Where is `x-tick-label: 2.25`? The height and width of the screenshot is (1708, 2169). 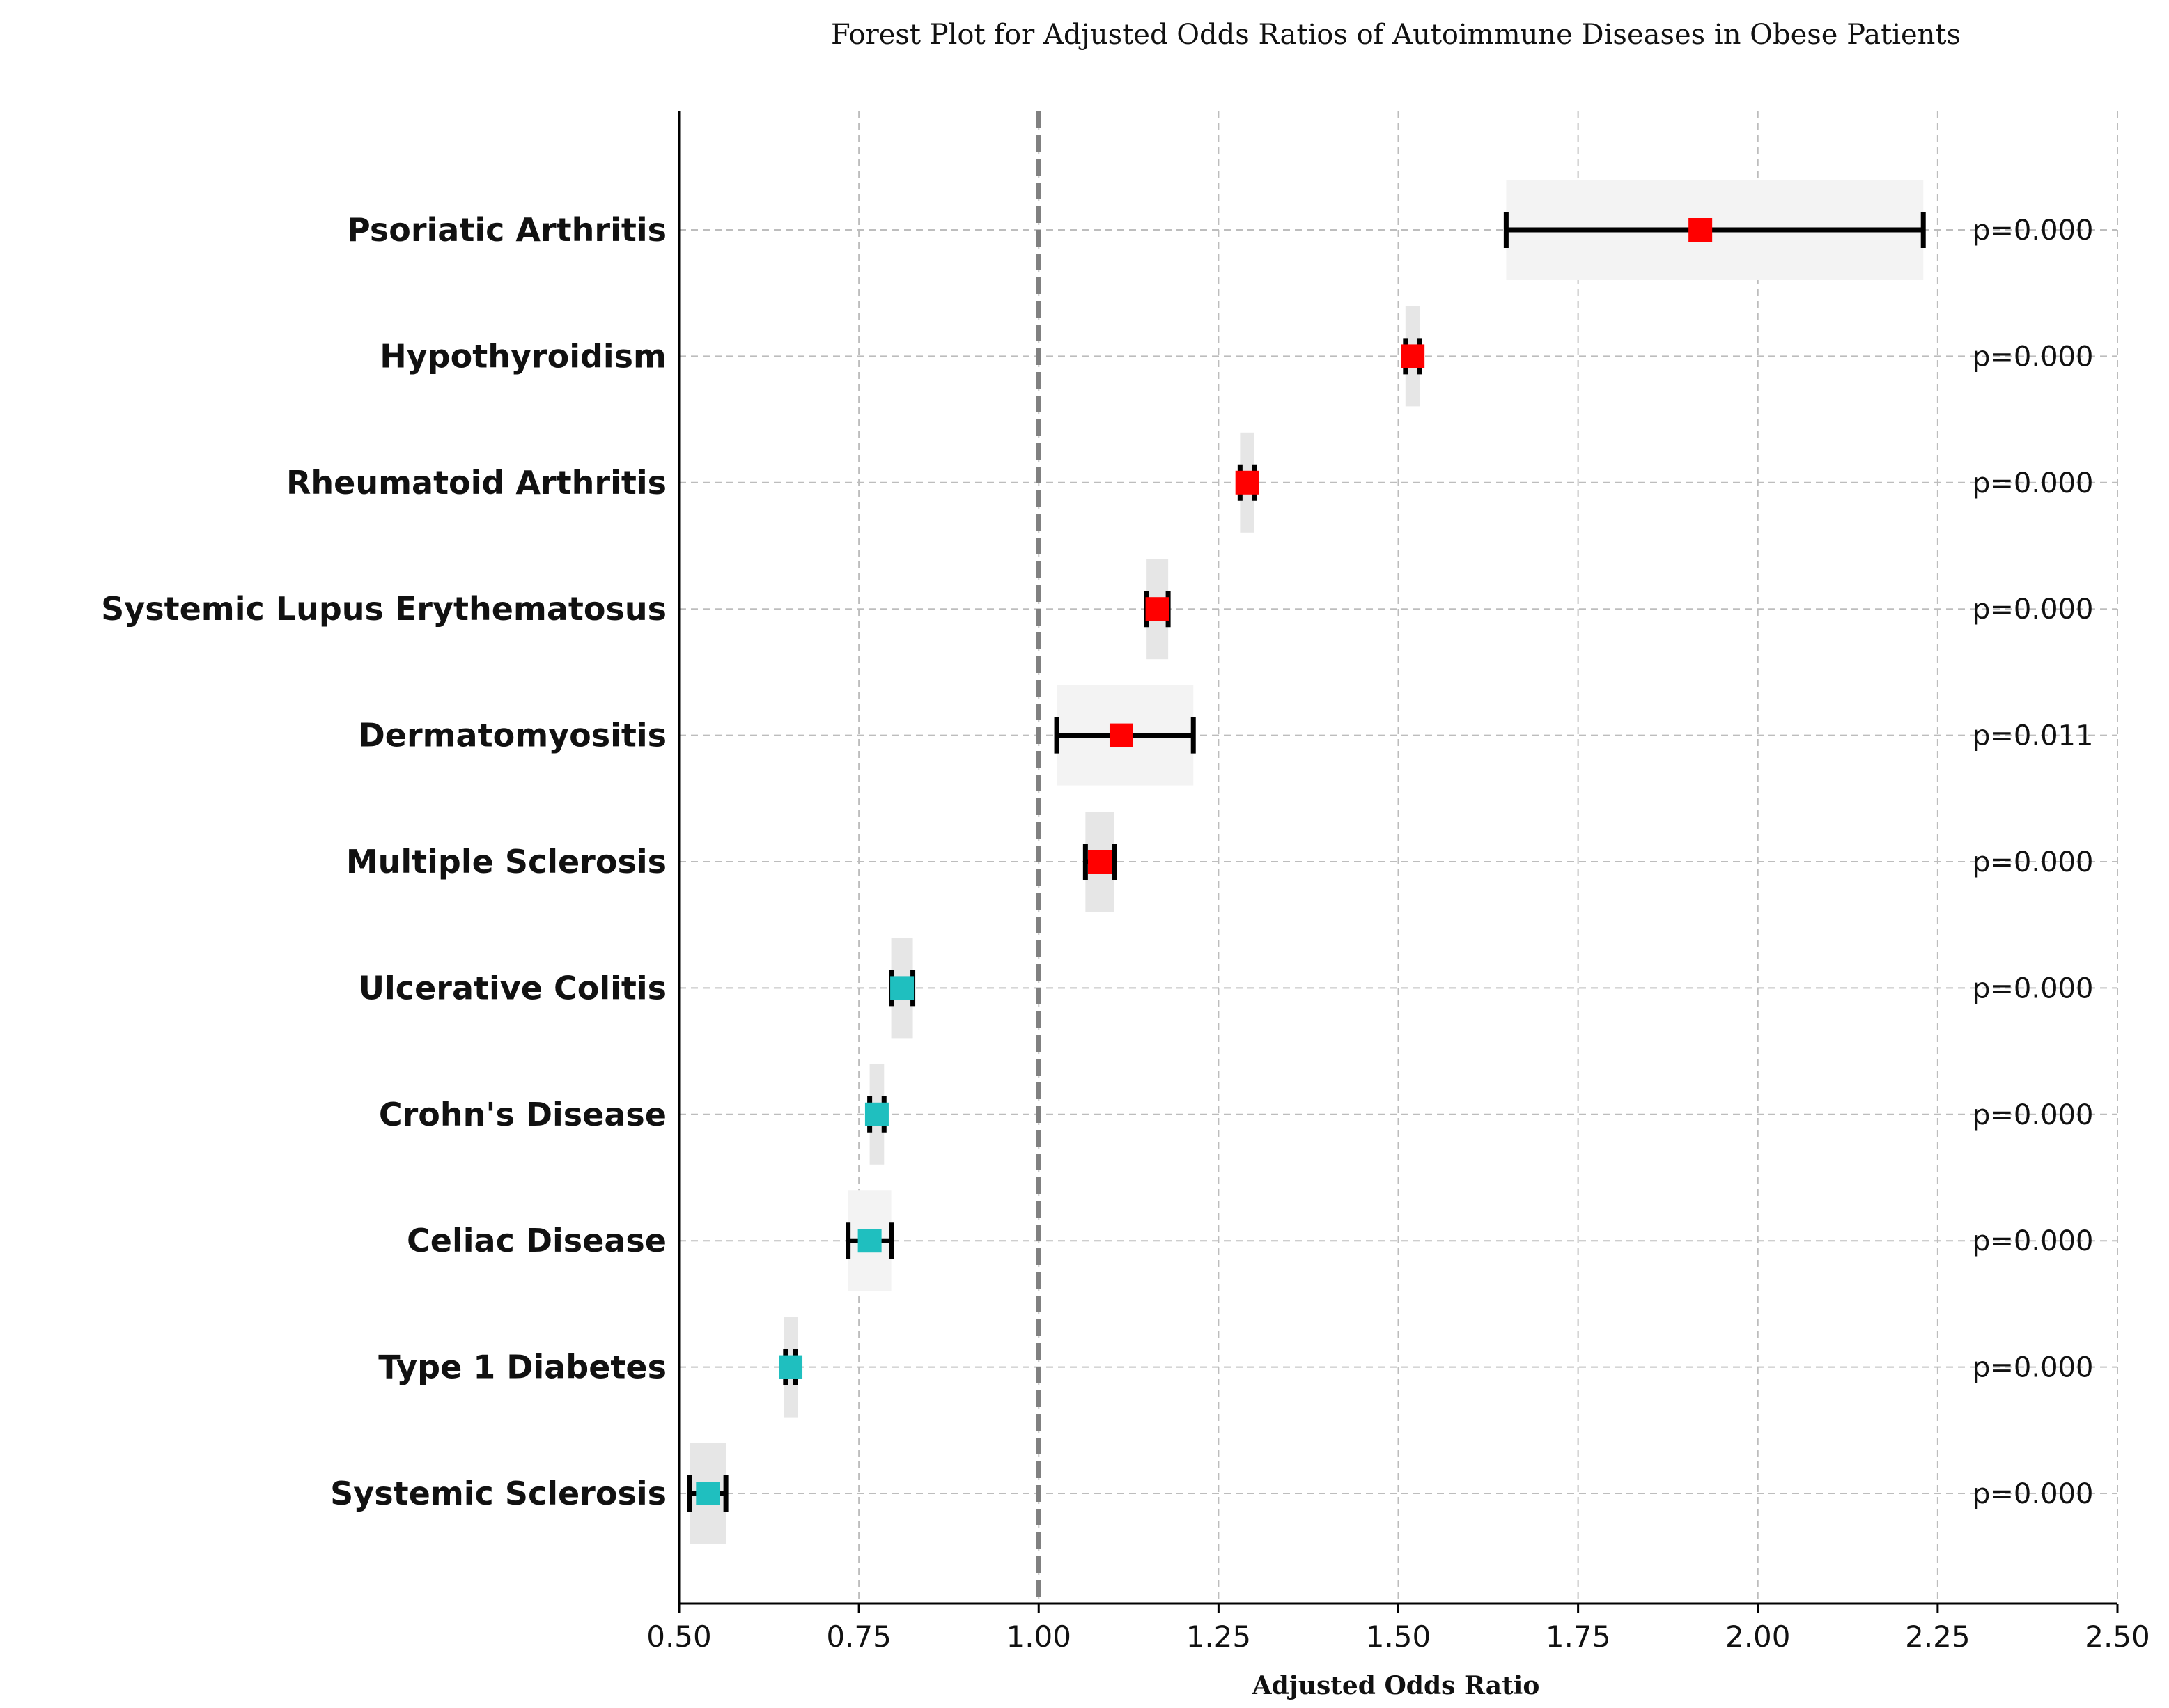 x-tick-label: 2.25 is located at coordinates (1938, 1637).